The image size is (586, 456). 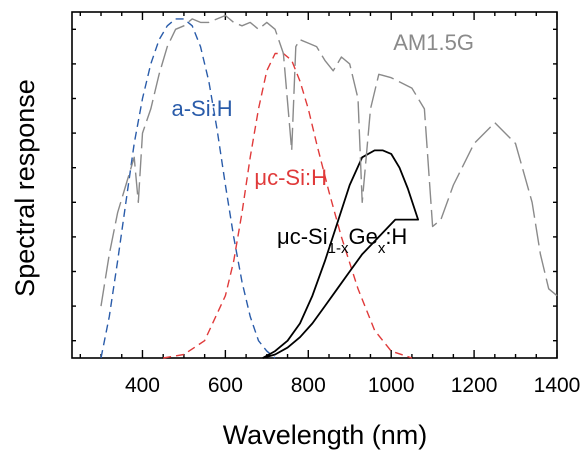 What do you see at coordinates (325, 435) in the screenshot?
I see `x-axis-title: Wavelength (nm)` at bounding box center [325, 435].